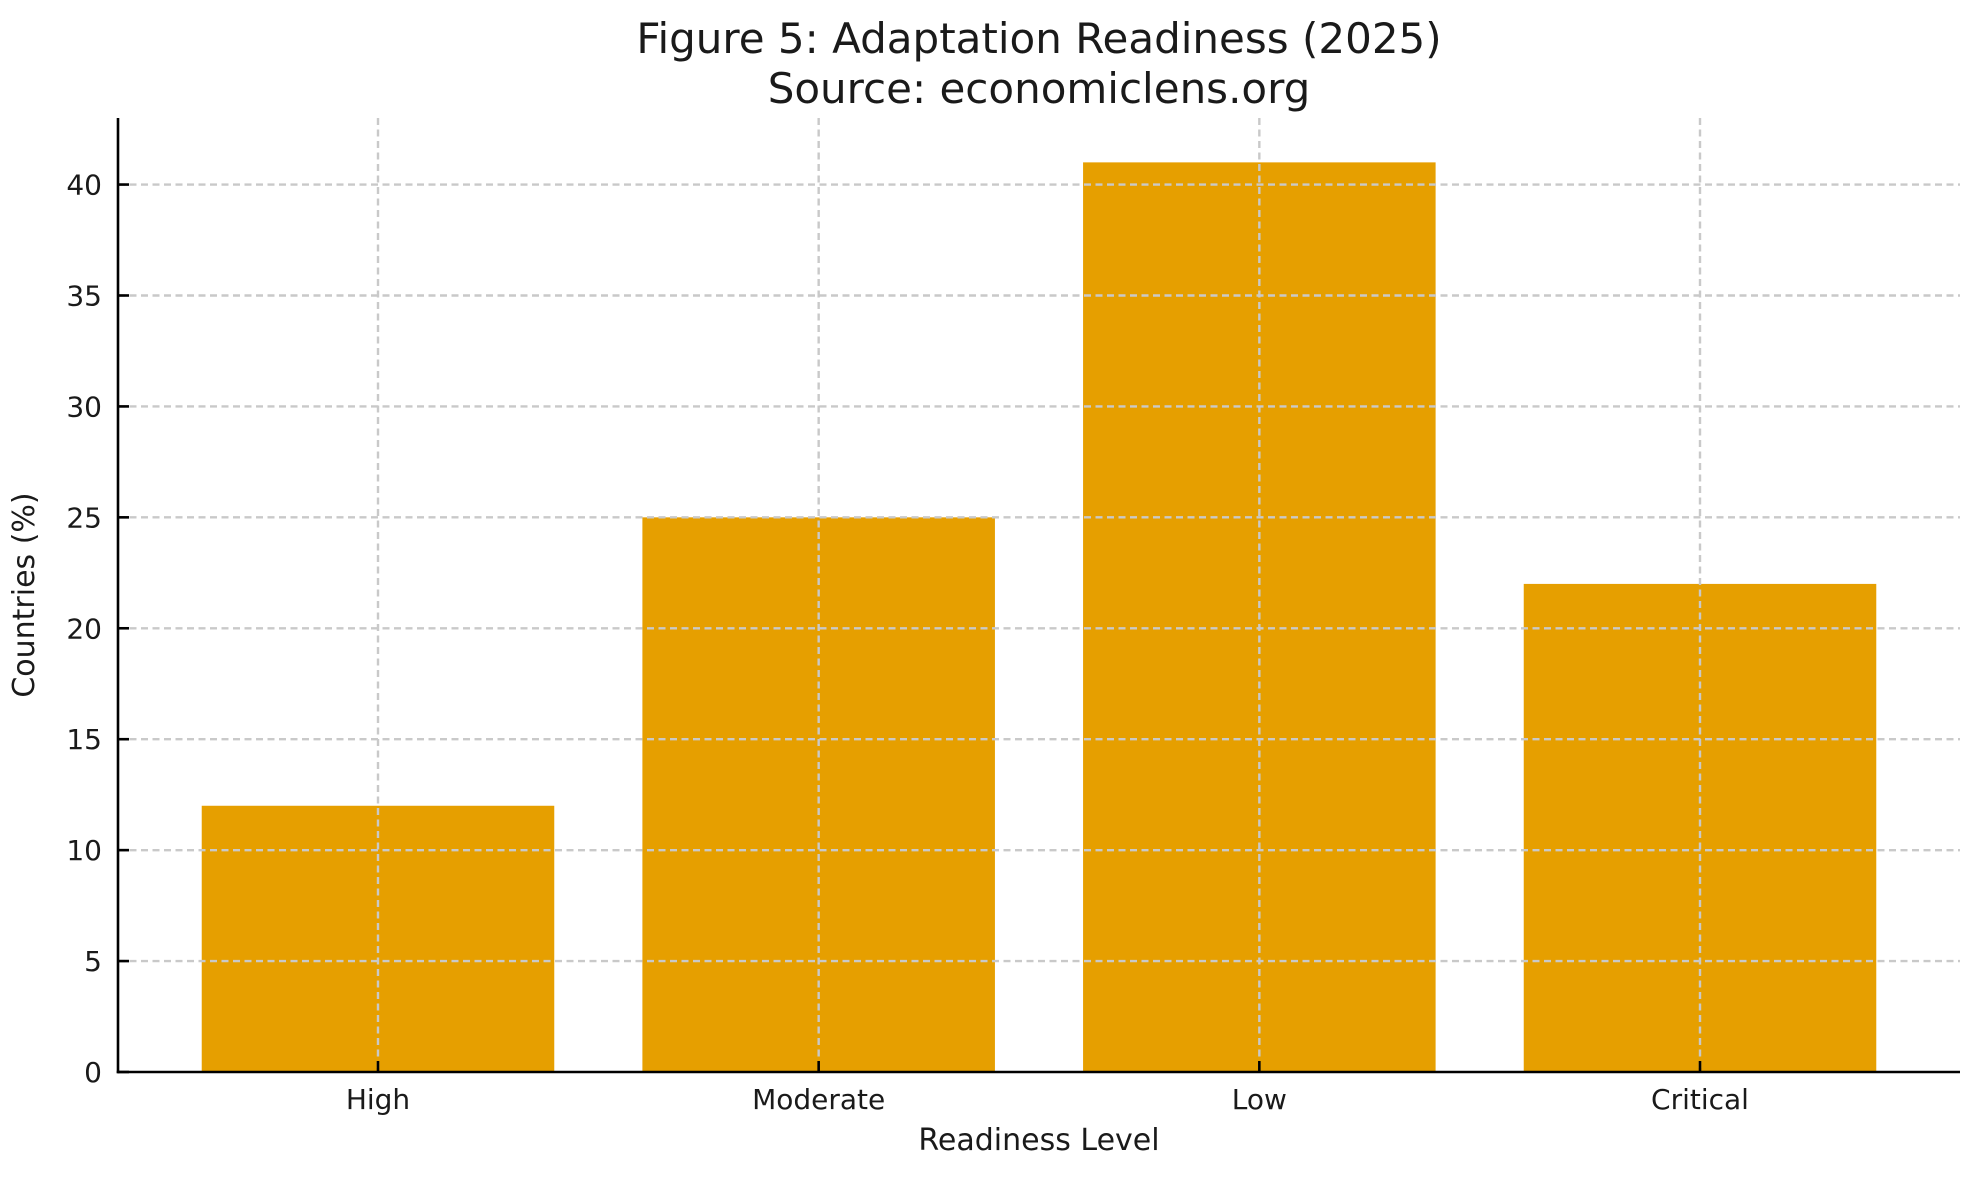 The image size is (1979, 1183). What do you see at coordinates (818, 1099) in the screenshot?
I see `x-tick-label-moderate: Moderate` at bounding box center [818, 1099].